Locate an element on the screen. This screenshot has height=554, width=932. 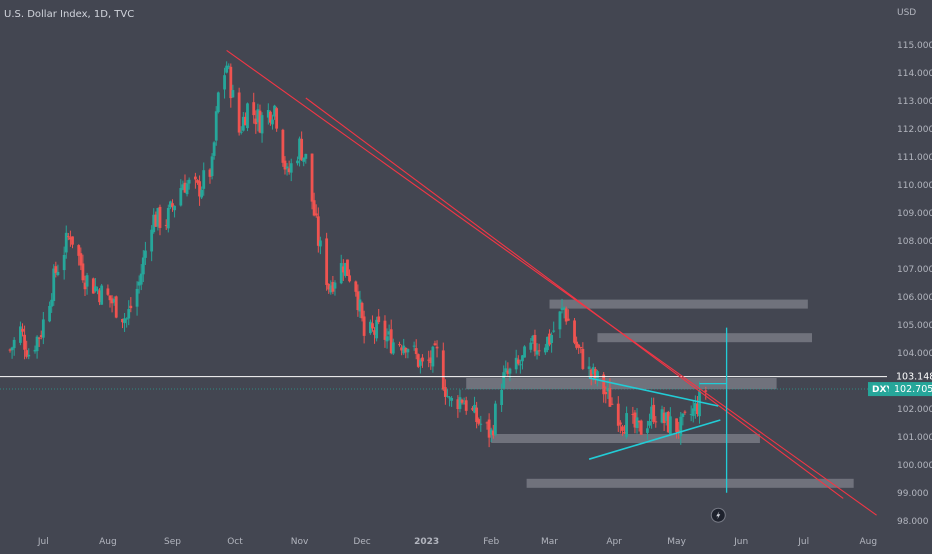
y-tick-label: 113.000 is located at coordinates (914, 102).